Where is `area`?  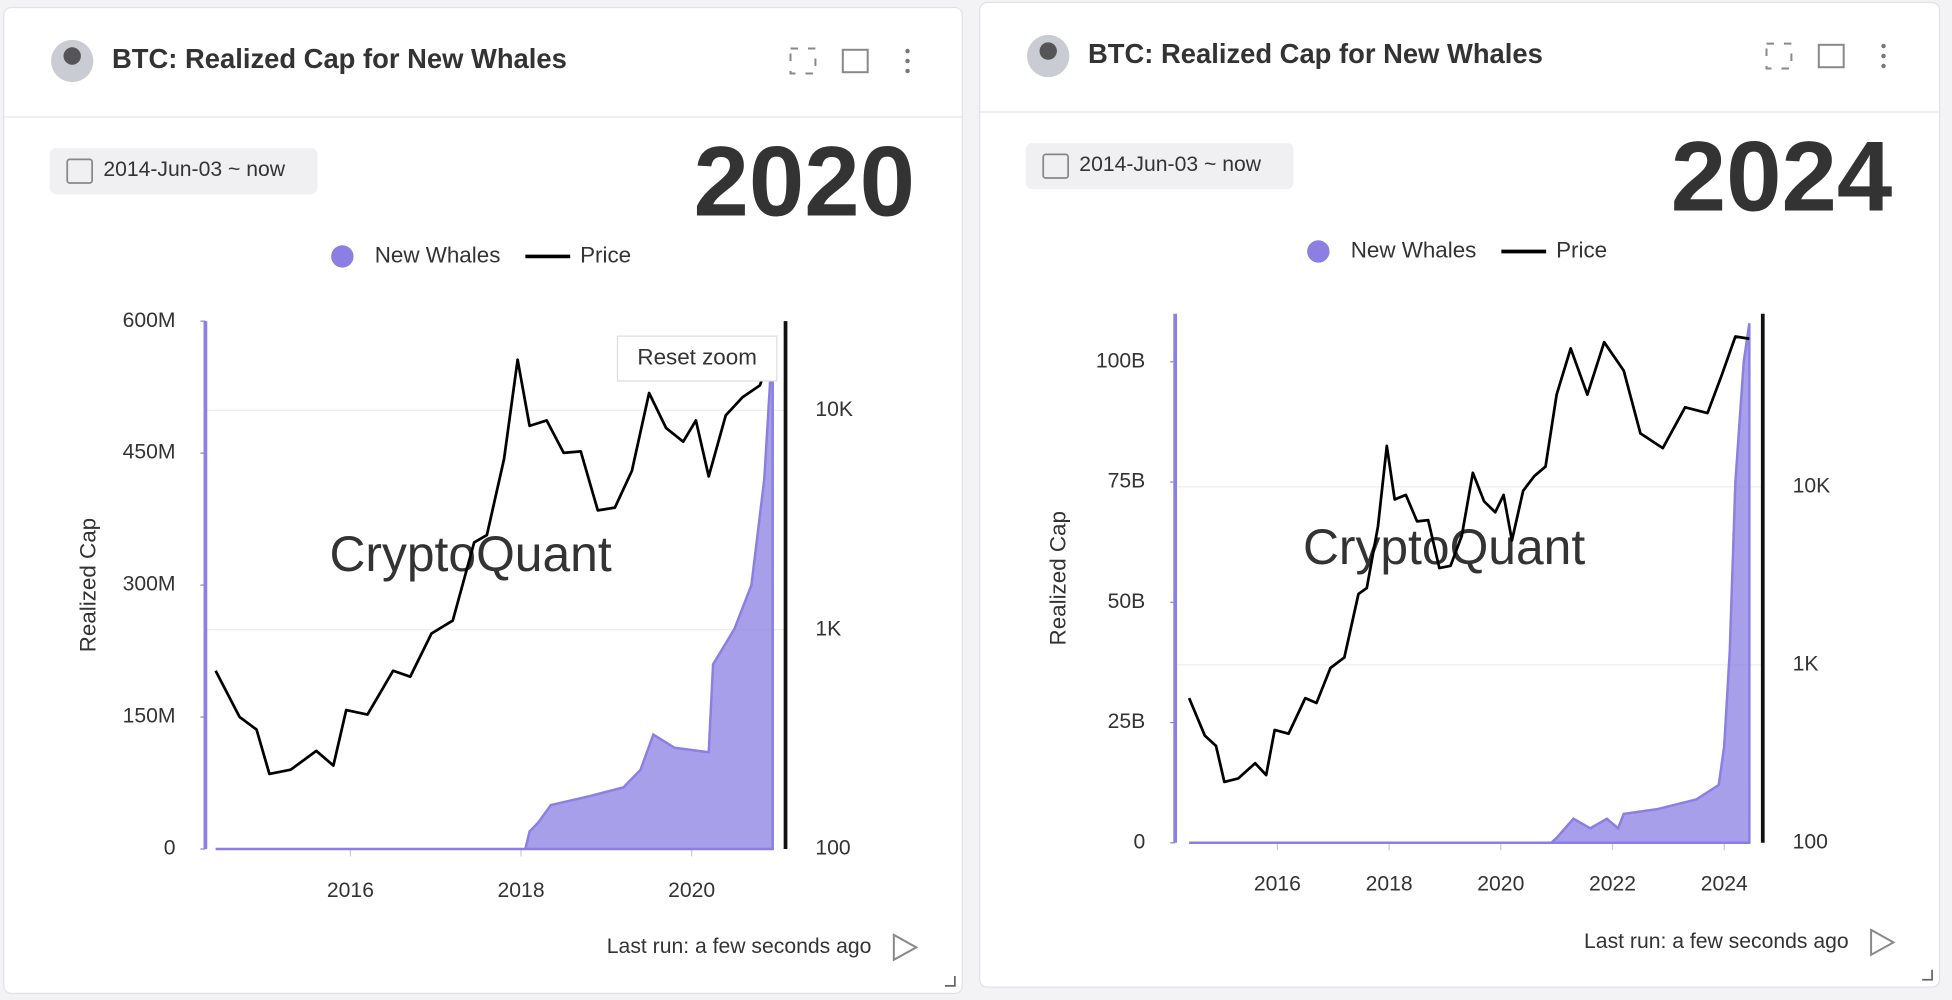
area is located at coordinates (494, 594).